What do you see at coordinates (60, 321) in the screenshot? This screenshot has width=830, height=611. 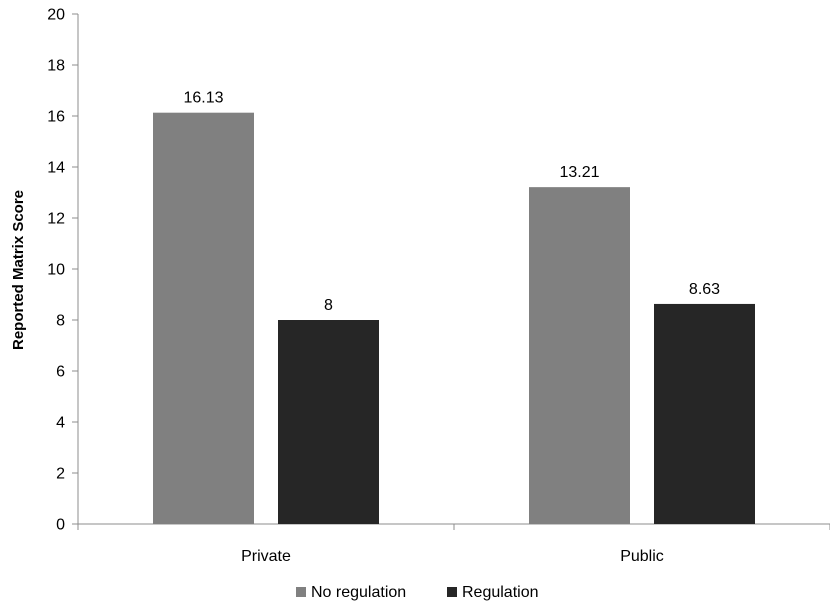 I see `y-tick-label: 8` at bounding box center [60, 321].